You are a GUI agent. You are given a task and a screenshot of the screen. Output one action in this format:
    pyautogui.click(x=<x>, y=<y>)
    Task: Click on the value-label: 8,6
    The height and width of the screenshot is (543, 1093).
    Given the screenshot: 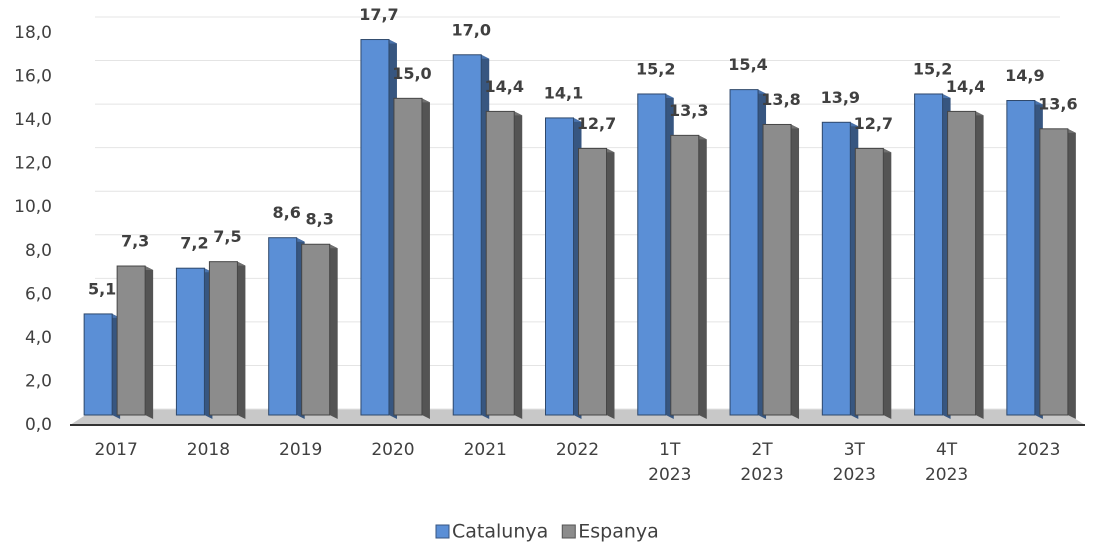 What is the action you would take?
    pyautogui.click(x=287, y=212)
    